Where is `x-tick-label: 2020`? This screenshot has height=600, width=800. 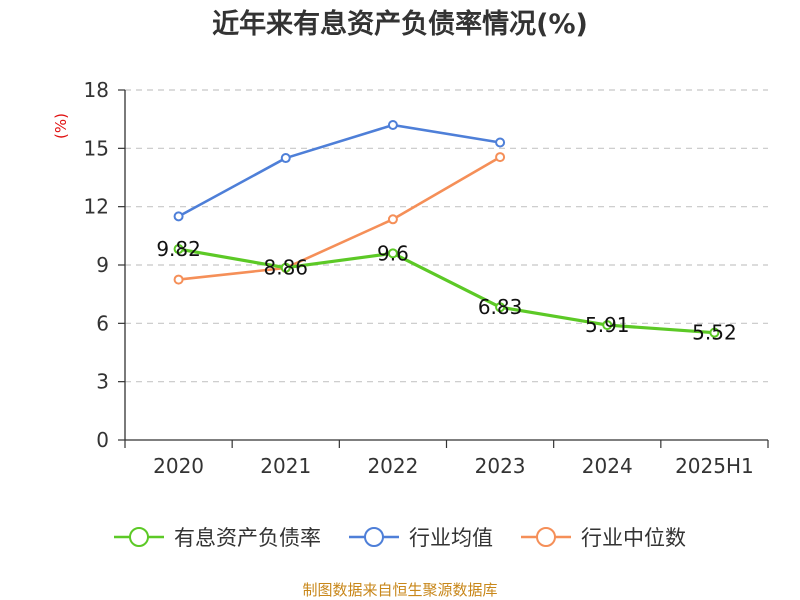 x-tick-label: 2020 is located at coordinates (178, 466).